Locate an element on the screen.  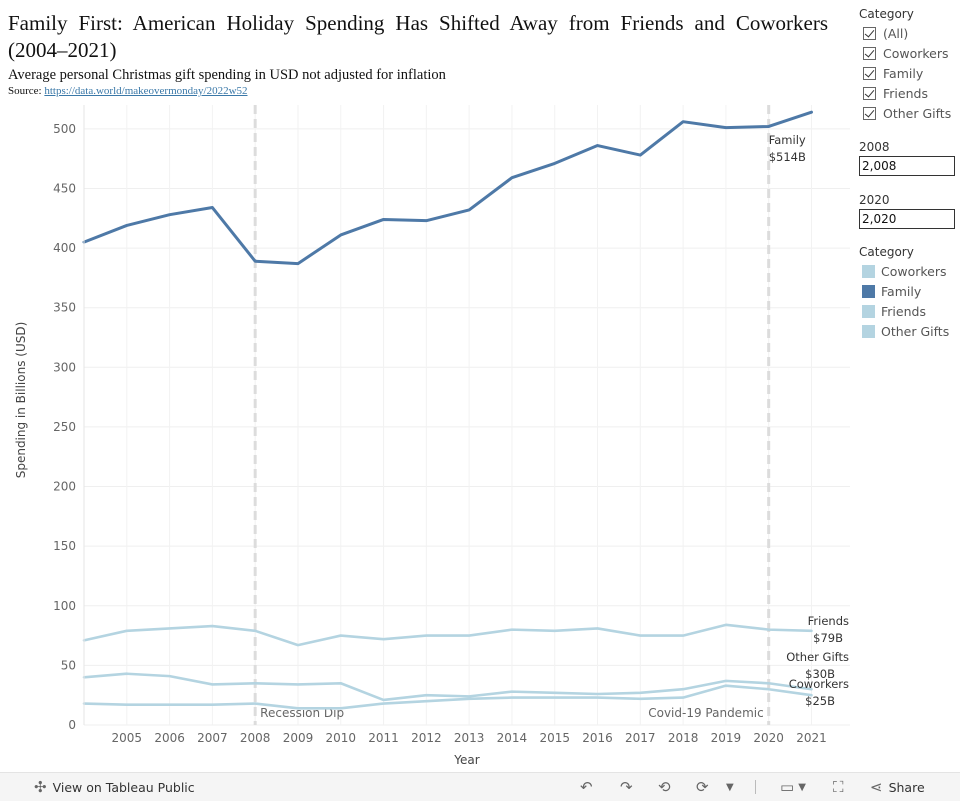
x-tick-label: 2019 is located at coordinates (726, 738).